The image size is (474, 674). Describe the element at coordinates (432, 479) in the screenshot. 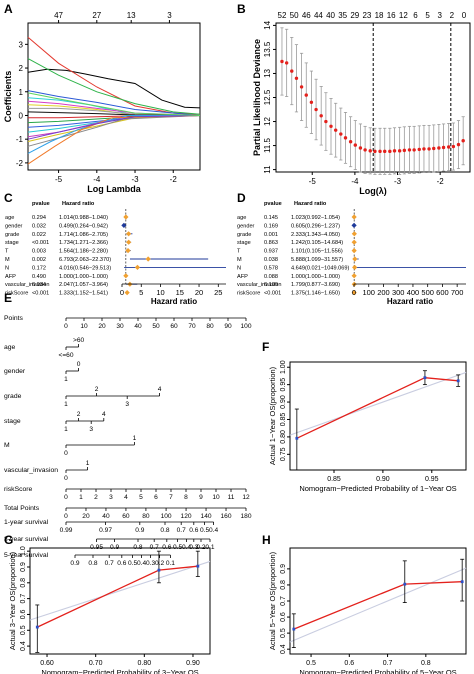

I see `x-tick-label: 0.95` at that location.